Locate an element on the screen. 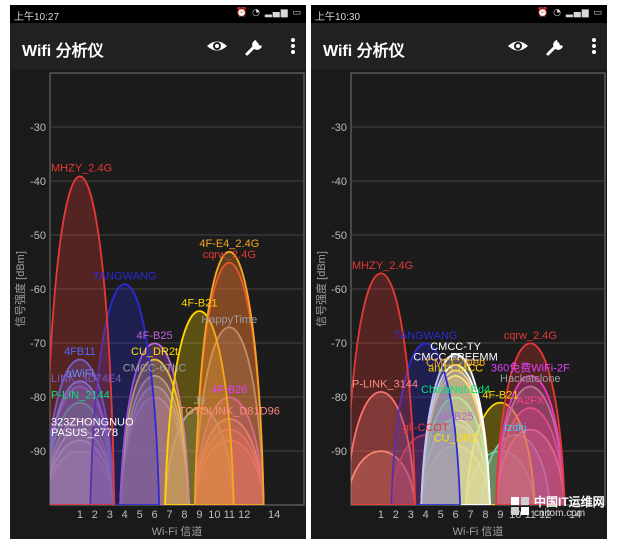 The height and width of the screenshot is (544, 617). status-bar: 上午10:30 ⏰ ◔ ▂▄▆ ▭ is located at coordinates (459, 14).